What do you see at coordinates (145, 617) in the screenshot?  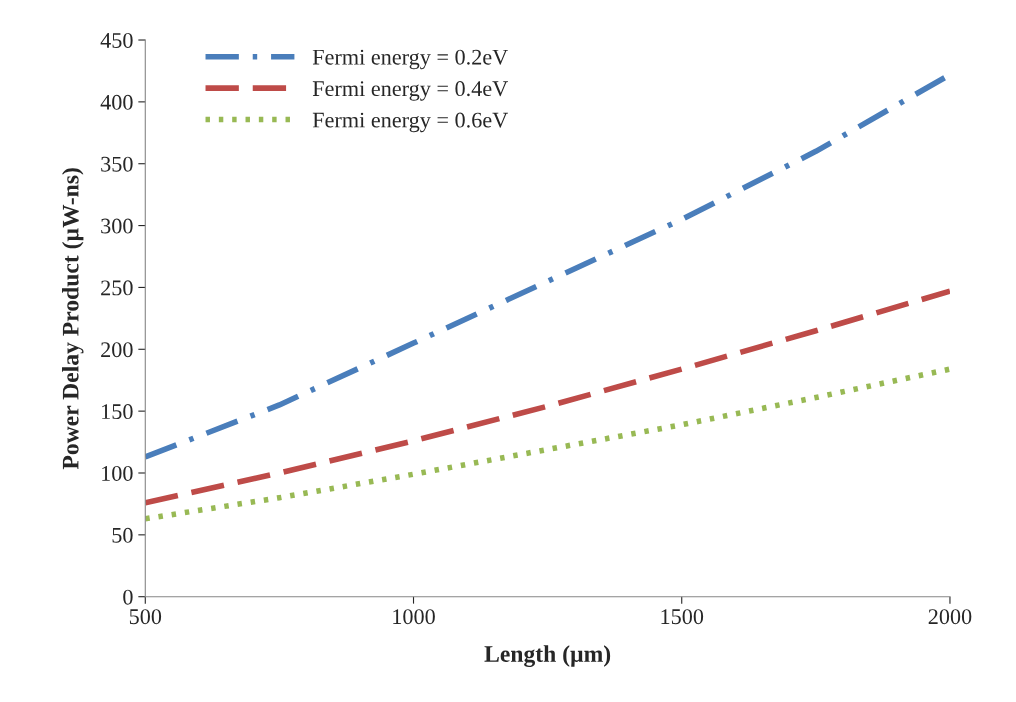 I see `x-tick-label: 500` at bounding box center [145, 617].